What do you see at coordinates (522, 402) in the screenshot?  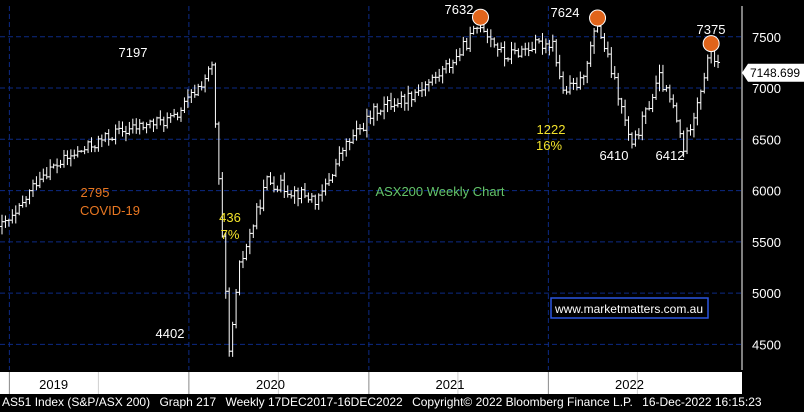 I see `footer-copyright: Copyright© 2022 Bloomberg Finance L.P.` at bounding box center [522, 402].